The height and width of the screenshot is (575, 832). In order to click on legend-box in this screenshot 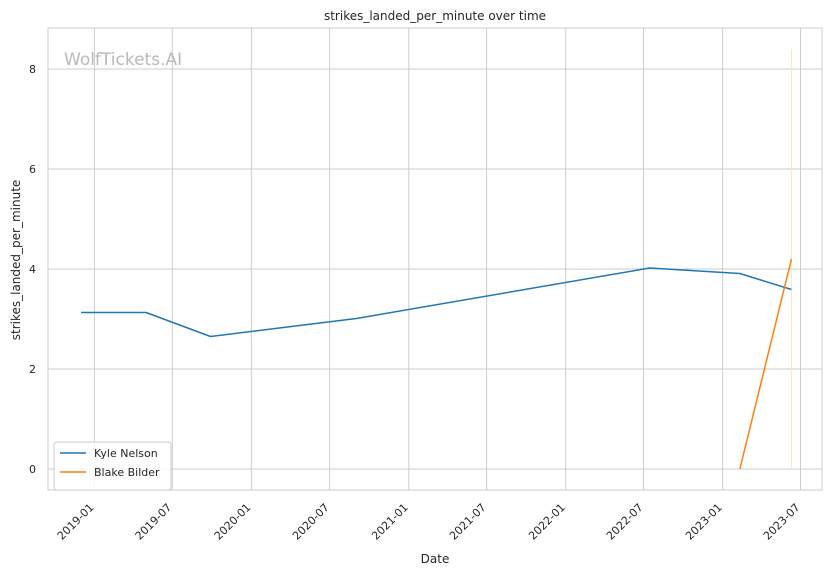, I will do `click(112, 466)`.